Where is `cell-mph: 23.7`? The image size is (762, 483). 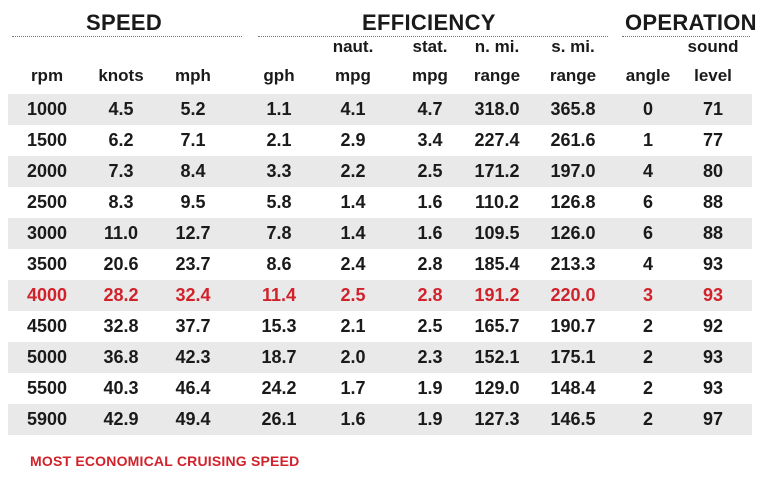
cell-mph: 23.7 is located at coordinates (193, 264).